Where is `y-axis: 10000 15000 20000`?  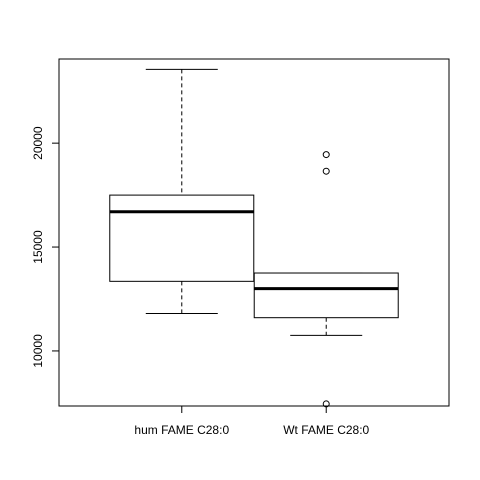 y-axis: 10000 15000 20000 is located at coordinates (45, 246).